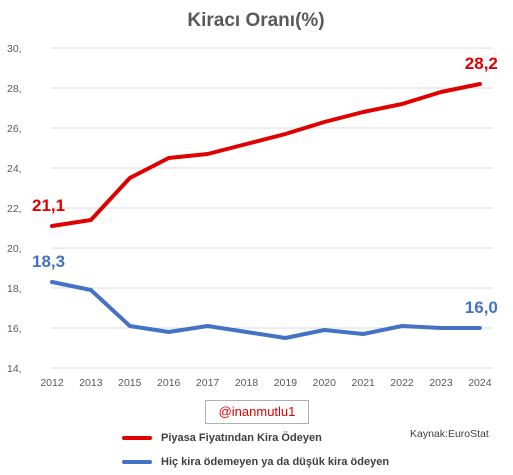  Describe the element at coordinates (14, 369) in the screenshot. I see `y-tick-label: 14,` at that location.